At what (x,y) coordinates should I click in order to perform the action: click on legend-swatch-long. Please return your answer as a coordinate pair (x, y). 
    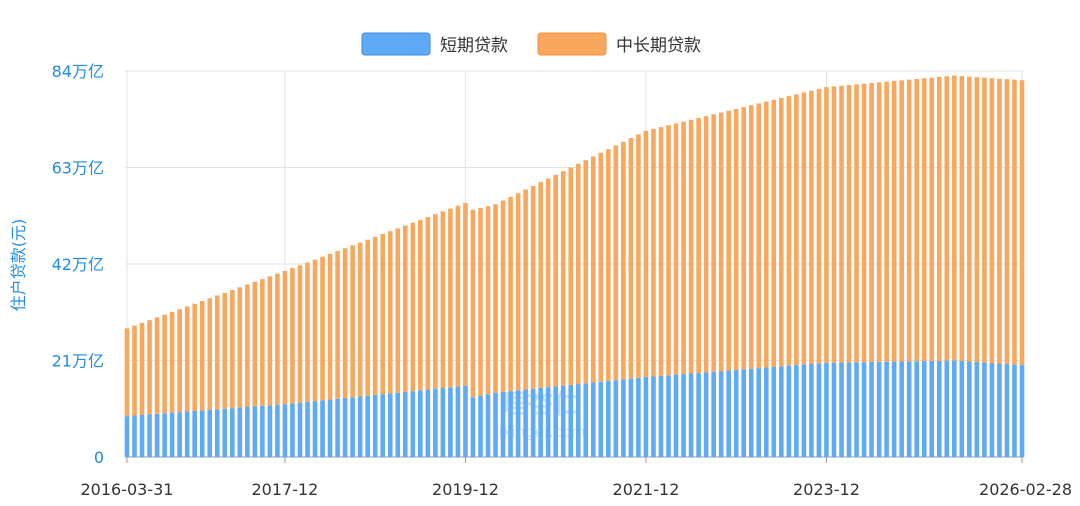
    Looking at the image, I should click on (572, 44).